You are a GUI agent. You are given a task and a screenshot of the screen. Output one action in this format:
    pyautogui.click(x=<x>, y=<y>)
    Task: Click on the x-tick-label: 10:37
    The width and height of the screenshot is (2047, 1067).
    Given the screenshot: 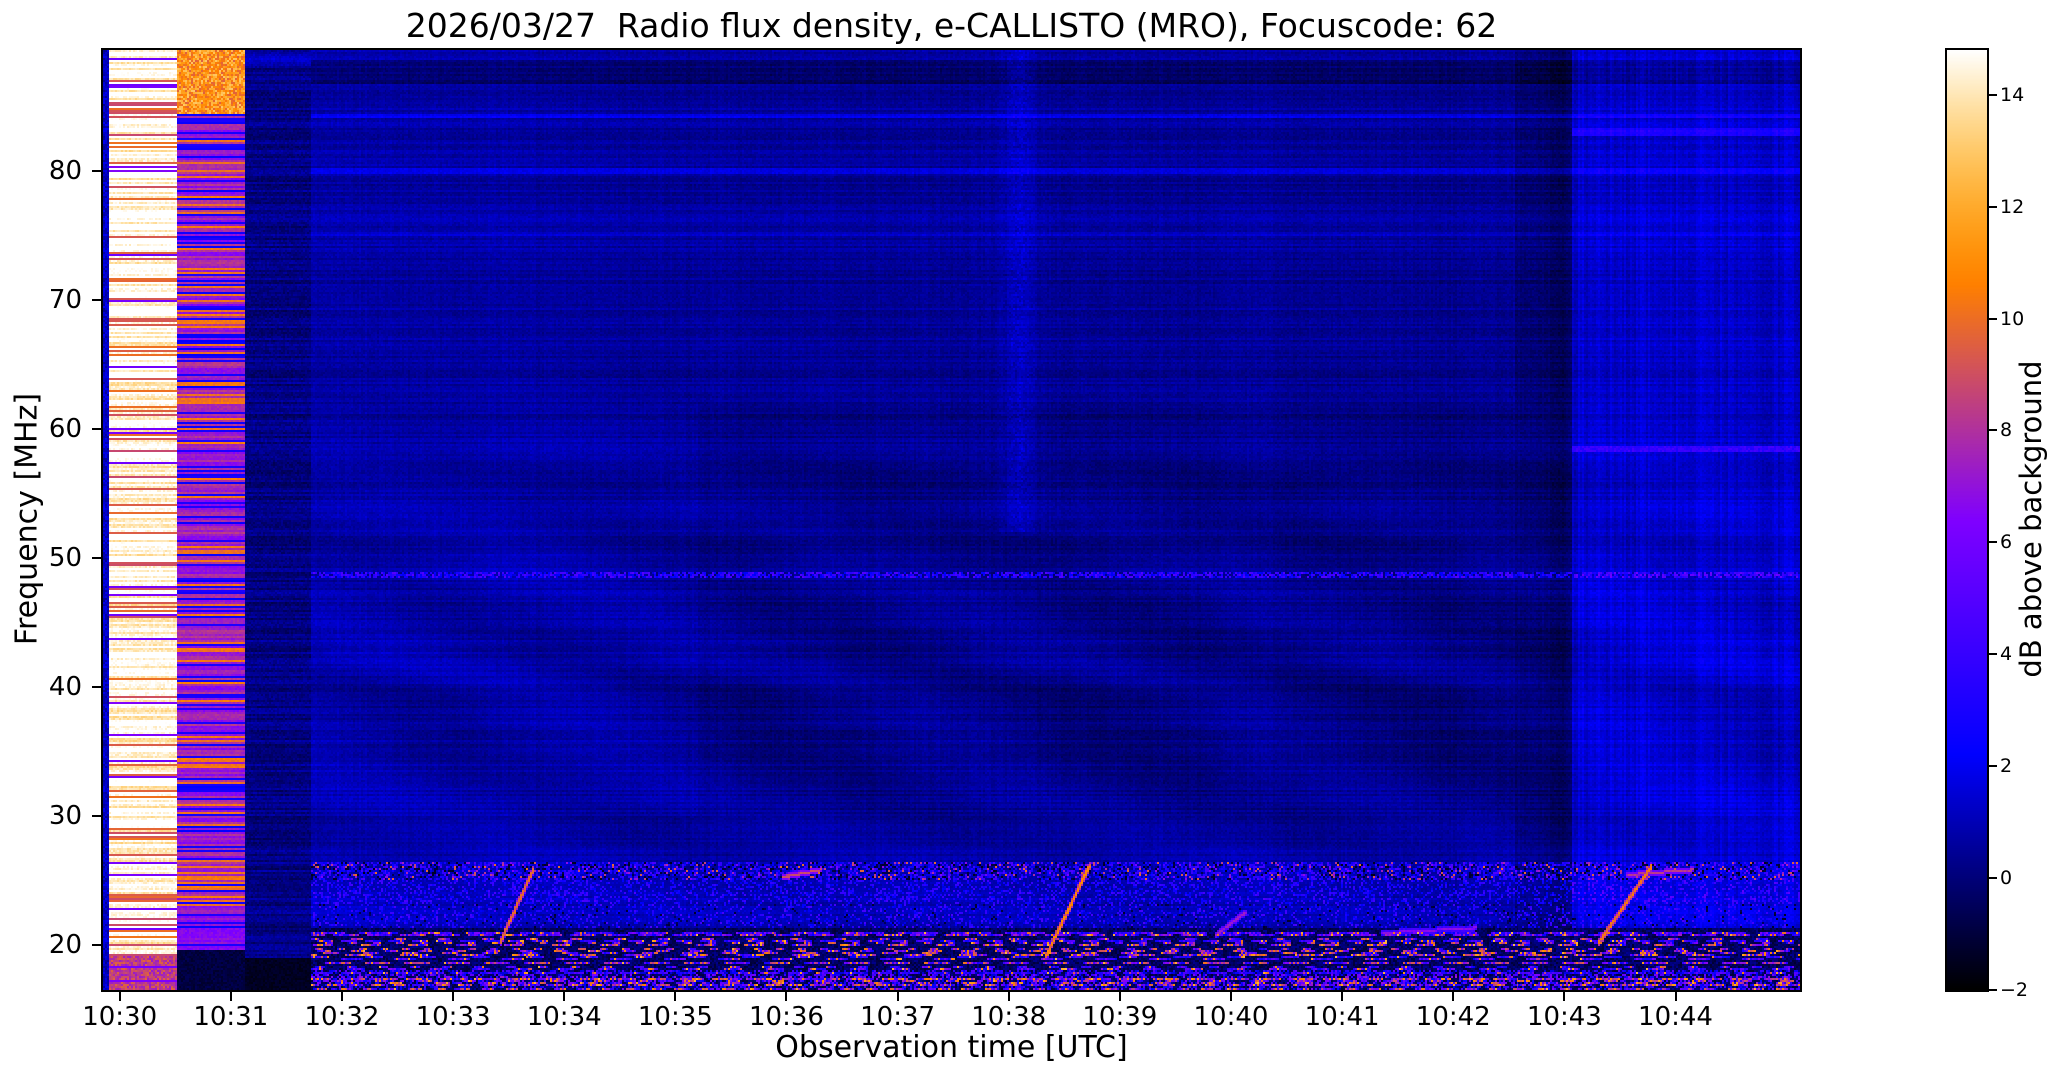 What is the action you would take?
    pyautogui.click(x=898, y=1017)
    